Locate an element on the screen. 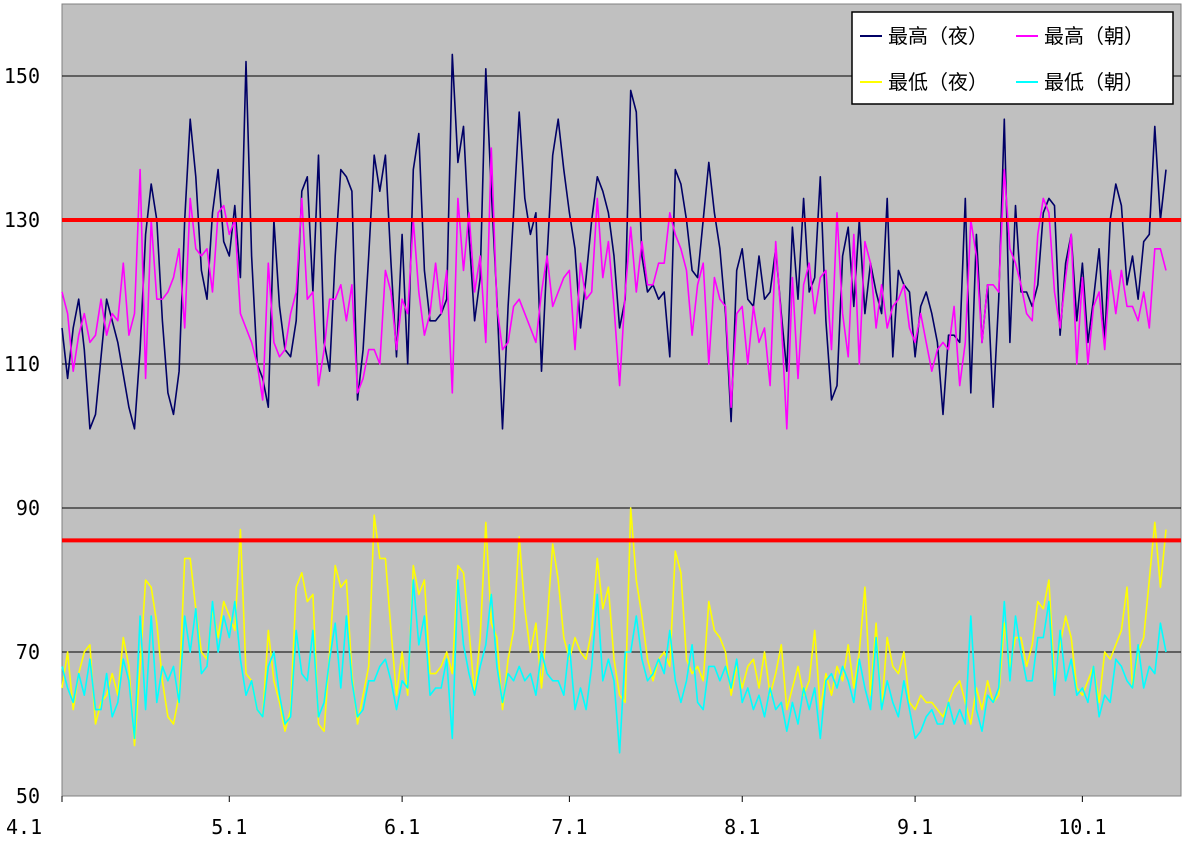 This screenshot has height=846, width=1185. legend: 最高（夜） 最高（朝） 最低（夜） 最低（朝） is located at coordinates (1012, 58).